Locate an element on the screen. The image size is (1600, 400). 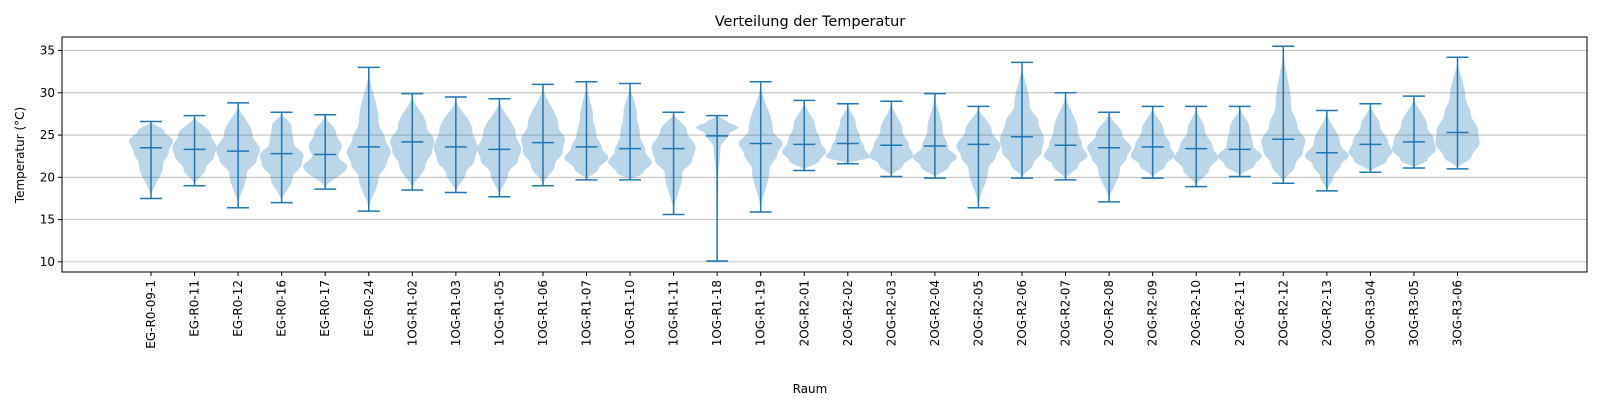
x-tick-label: 2OG-R2-03 is located at coordinates (891, 313).